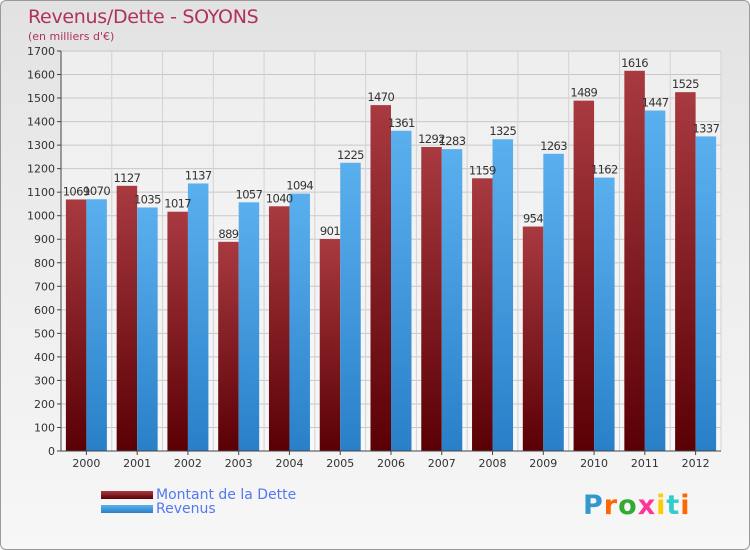 Image resolution: width=750 pixels, height=550 pixels. Describe the element at coordinates (44, 380) in the screenshot. I see `y-tick-label: 300` at that location.